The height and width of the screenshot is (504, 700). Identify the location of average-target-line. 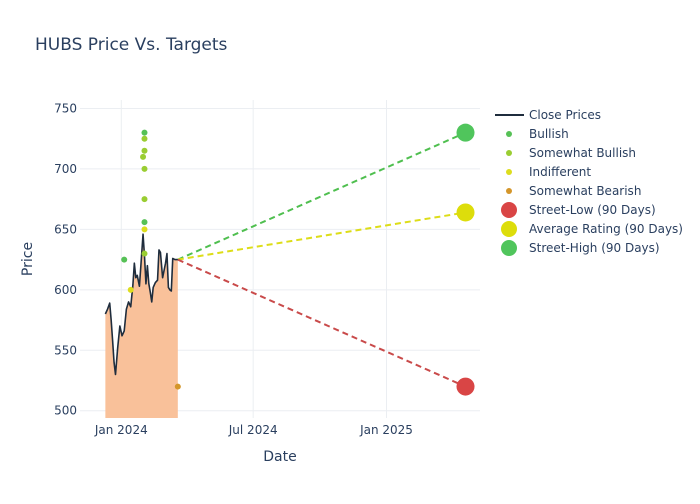
(321, 236).